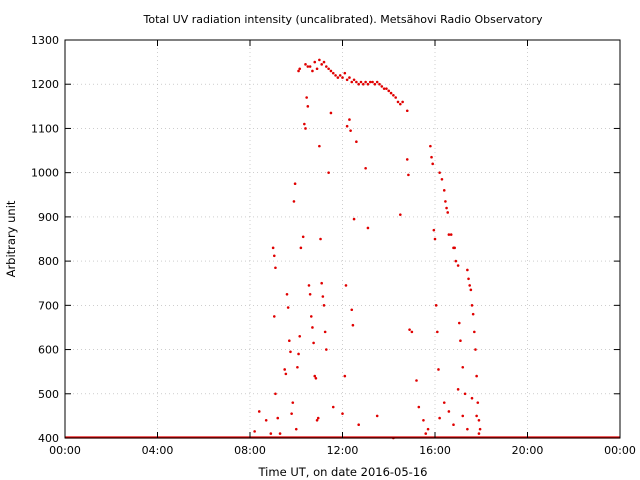 The image size is (640, 480). What do you see at coordinates (45, 173) in the screenshot?
I see `y-tick-label: 1000` at bounding box center [45, 173].